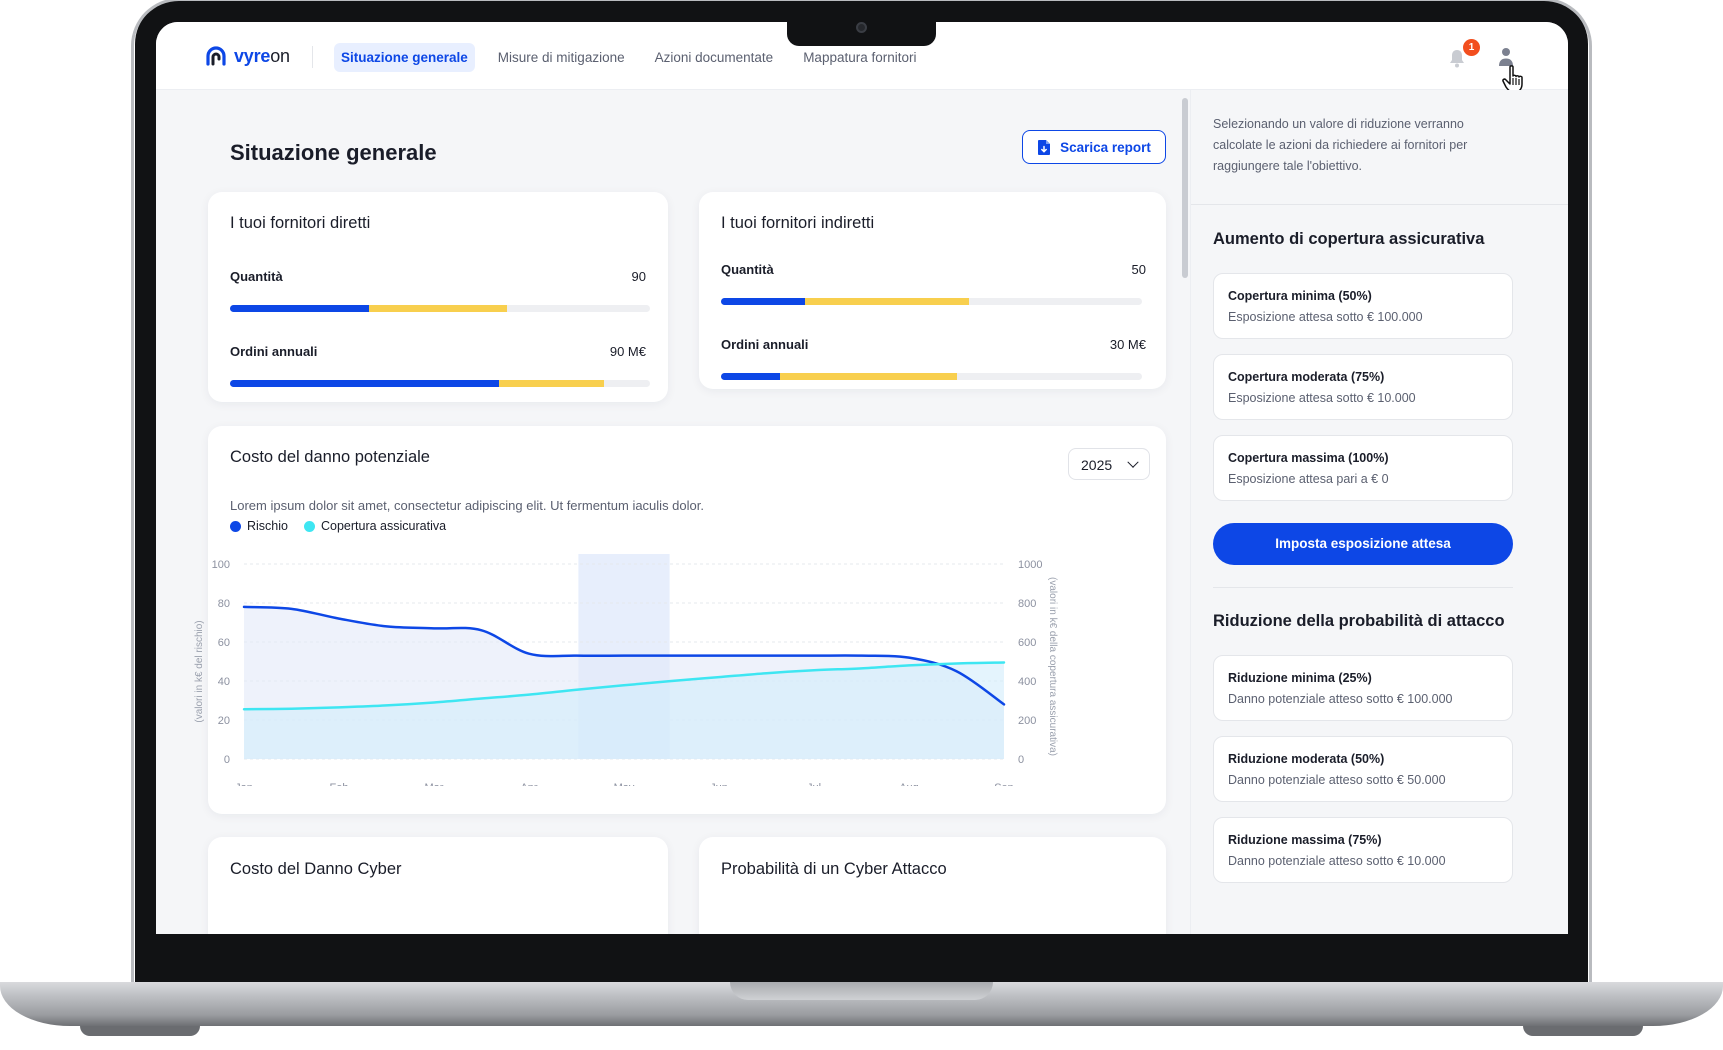 This screenshot has height=1050, width=1723. I want to click on coverage-title: Aumento di copertura assicurativa, so click(1349, 239).